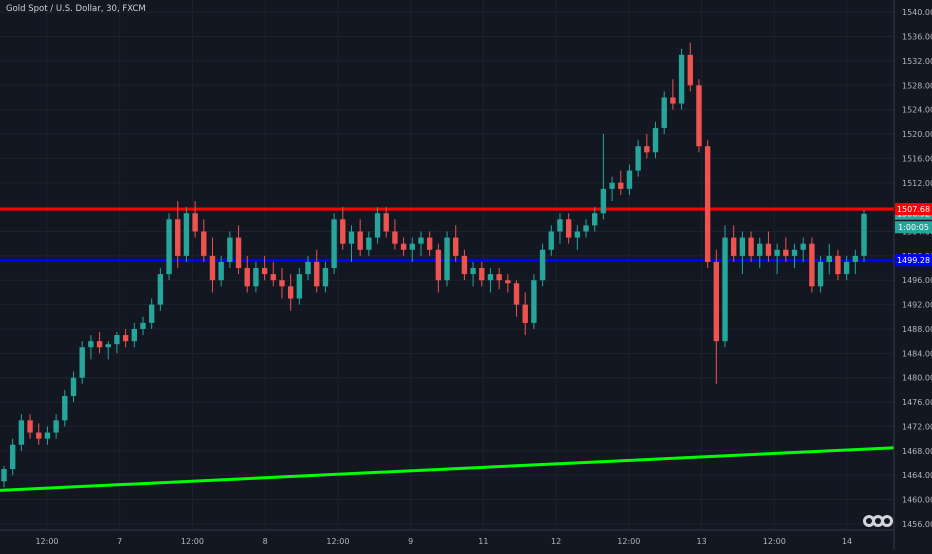 The height and width of the screenshot is (554, 932). Describe the element at coordinates (917, 305) in the screenshot. I see `y-tick-label: 1492.00` at that location.